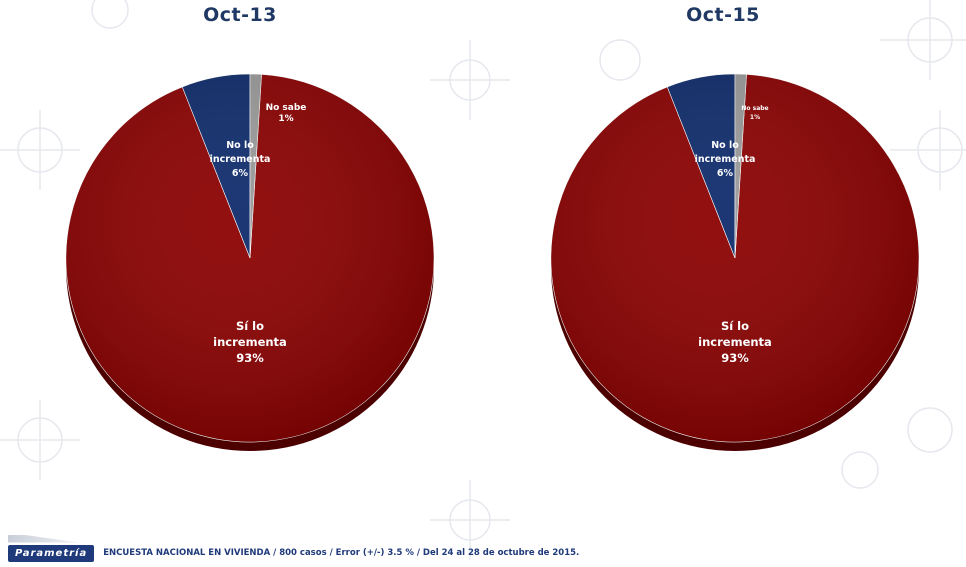 This screenshot has height=567, width=966. I want to click on parametria-logo: Parametría, so click(51, 553).